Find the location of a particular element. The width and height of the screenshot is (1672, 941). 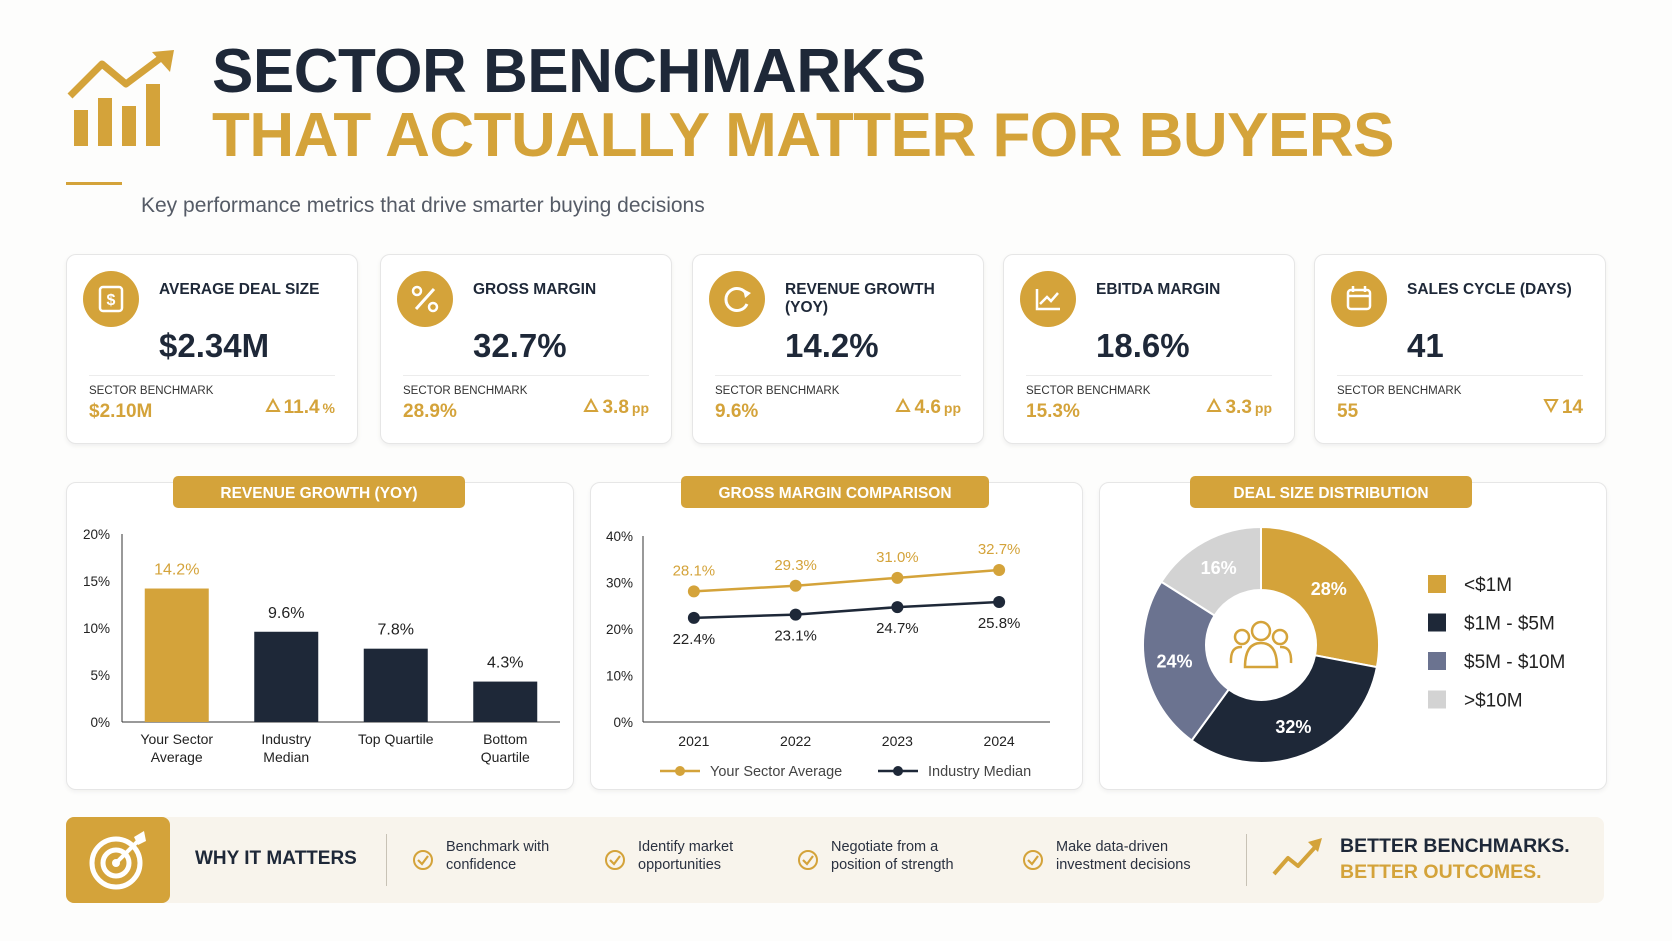

x-tick-box: Your Sector Average is located at coordinates (177, 748).